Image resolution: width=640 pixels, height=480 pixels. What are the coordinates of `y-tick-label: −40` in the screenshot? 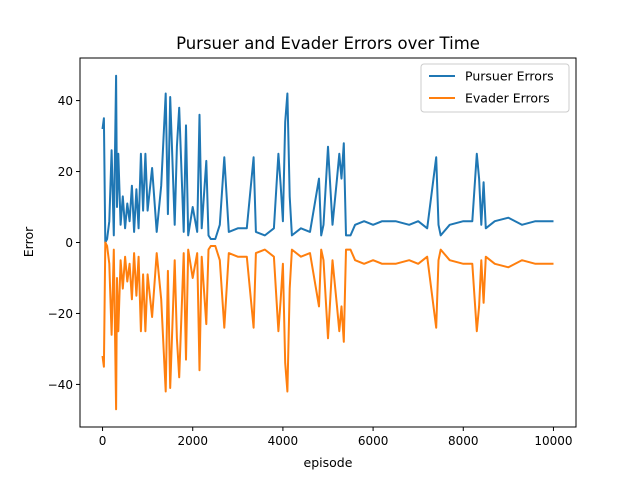 It's located at (60, 385).